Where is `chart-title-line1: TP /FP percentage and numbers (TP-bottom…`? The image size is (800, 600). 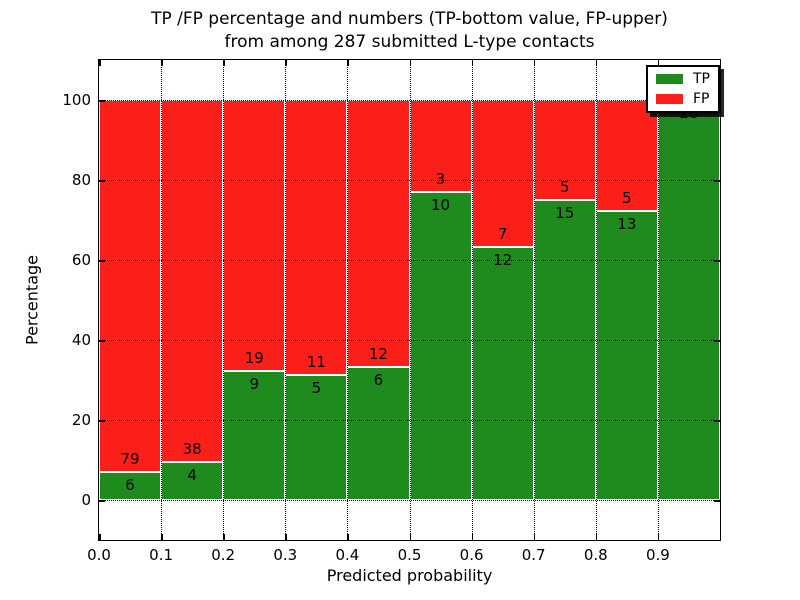
chart-title-line1: TP /FP percentage and numbers (TP-bottom… is located at coordinates (409, 19).